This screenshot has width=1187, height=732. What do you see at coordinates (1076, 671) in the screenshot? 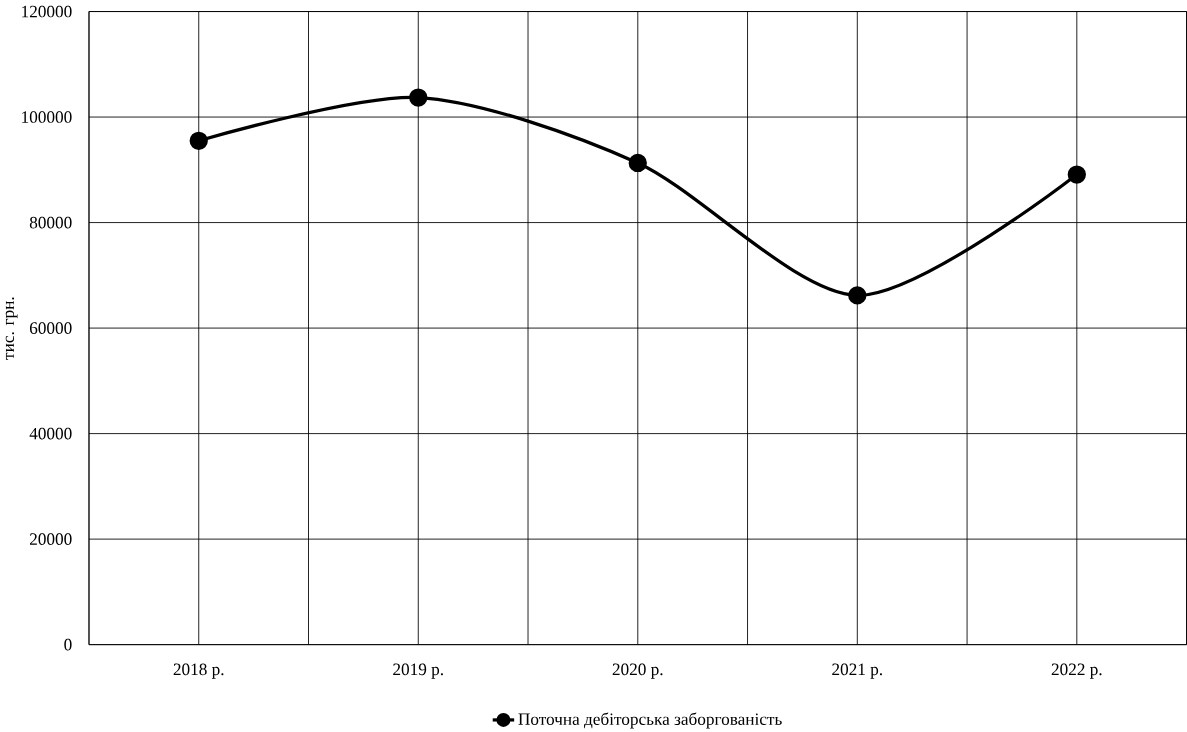
I see `x-tick-label: 2022 р.` at bounding box center [1076, 671].